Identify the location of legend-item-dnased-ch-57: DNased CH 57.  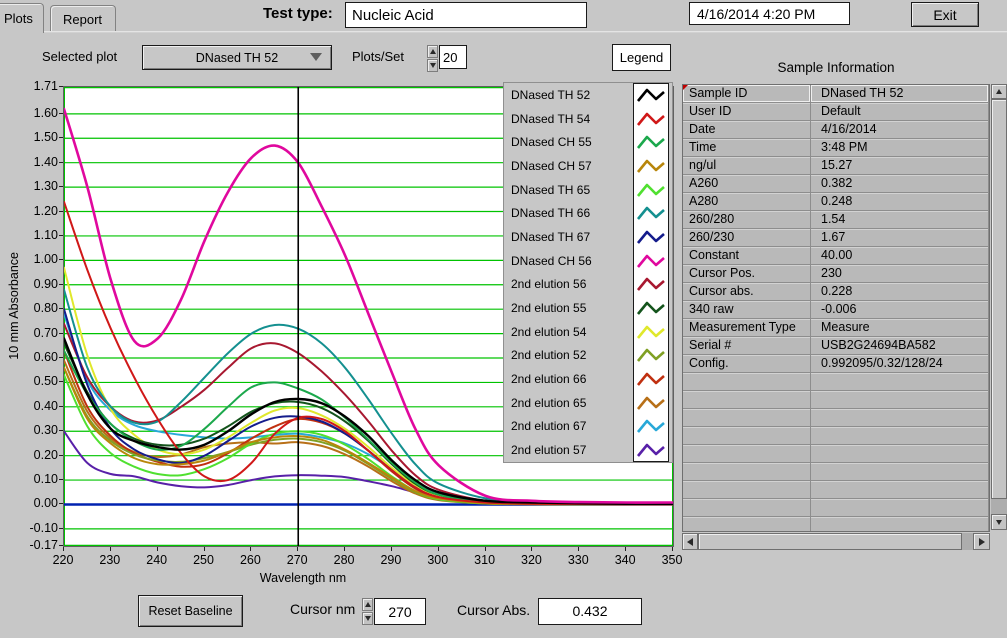
(588, 166).